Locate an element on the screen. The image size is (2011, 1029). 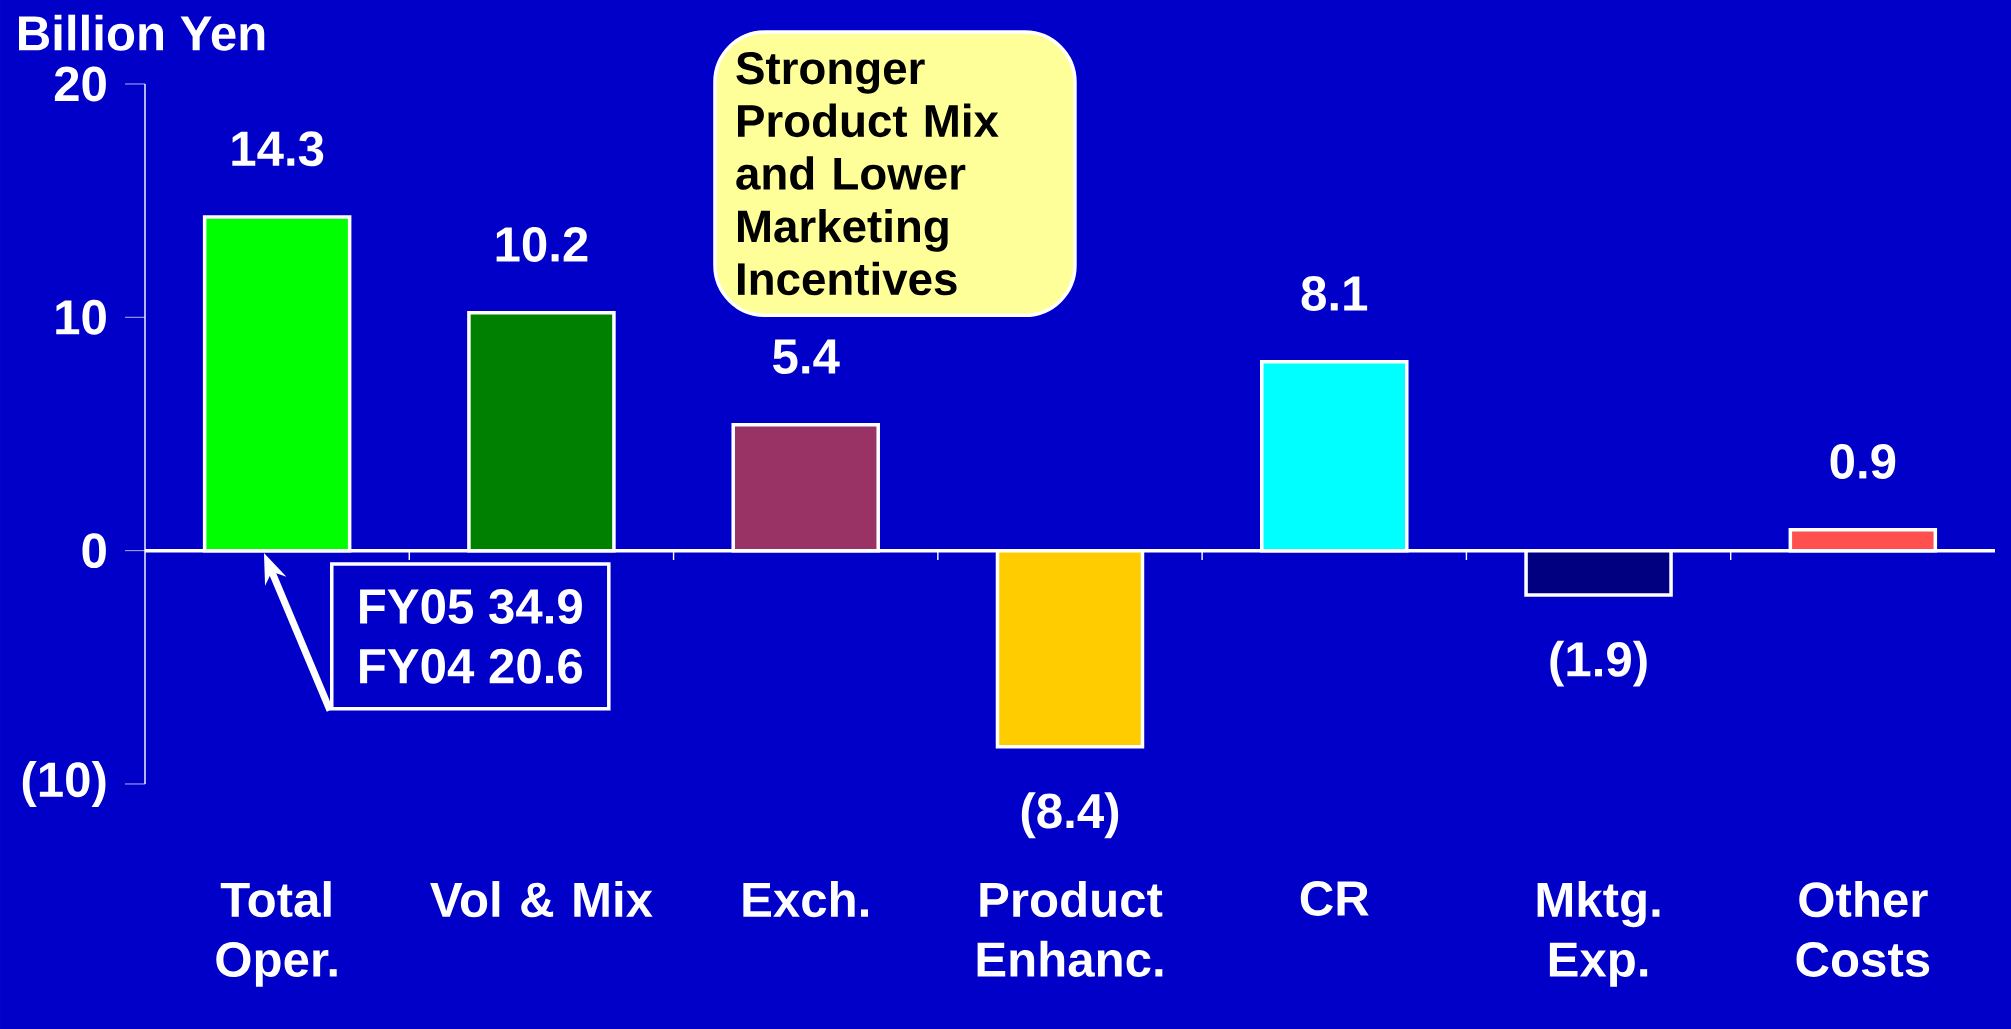
annotation: FY05 34.9 is located at coordinates (471, 606).